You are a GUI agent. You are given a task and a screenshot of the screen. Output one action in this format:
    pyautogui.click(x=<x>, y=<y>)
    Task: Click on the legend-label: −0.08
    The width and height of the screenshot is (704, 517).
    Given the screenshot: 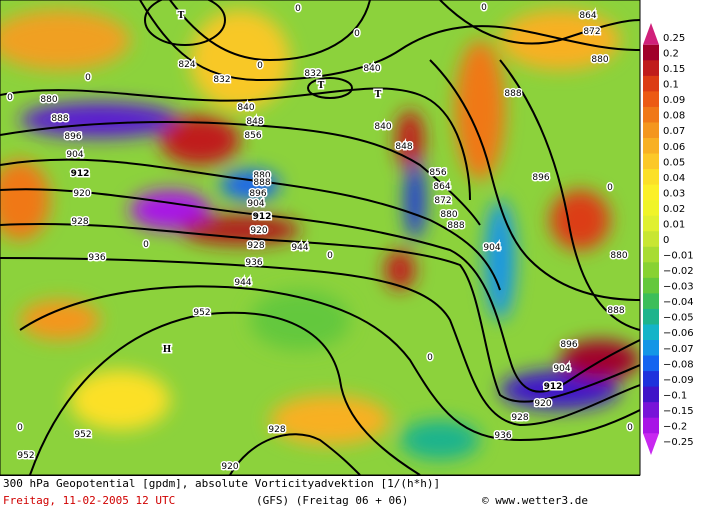 What is the action you would take?
    pyautogui.click(x=678, y=364)
    